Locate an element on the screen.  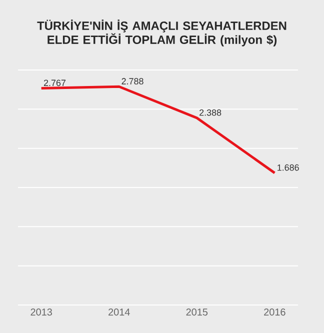
data-label: 1.686 is located at coordinates (288, 167).